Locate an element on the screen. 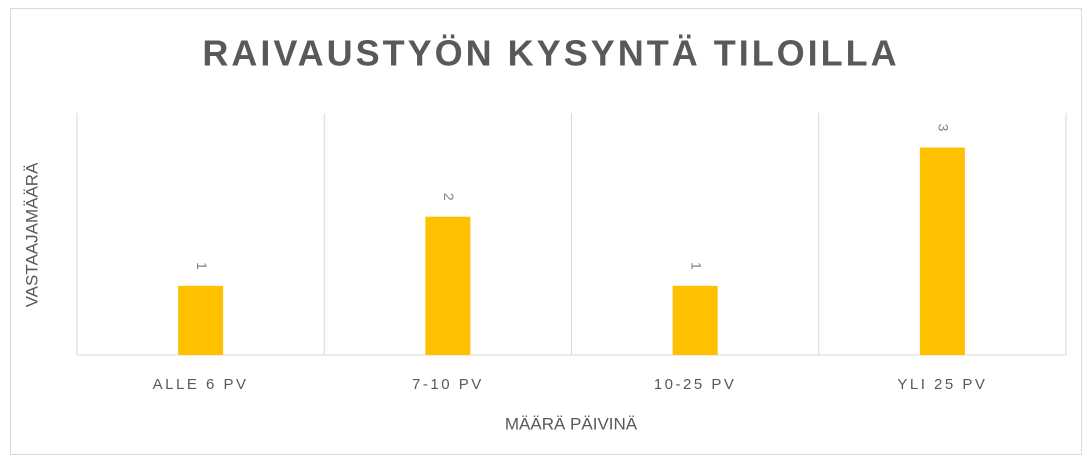 The width and height of the screenshot is (1092, 464). x-tick-label: 7-10 PV is located at coordinates (448, 384).